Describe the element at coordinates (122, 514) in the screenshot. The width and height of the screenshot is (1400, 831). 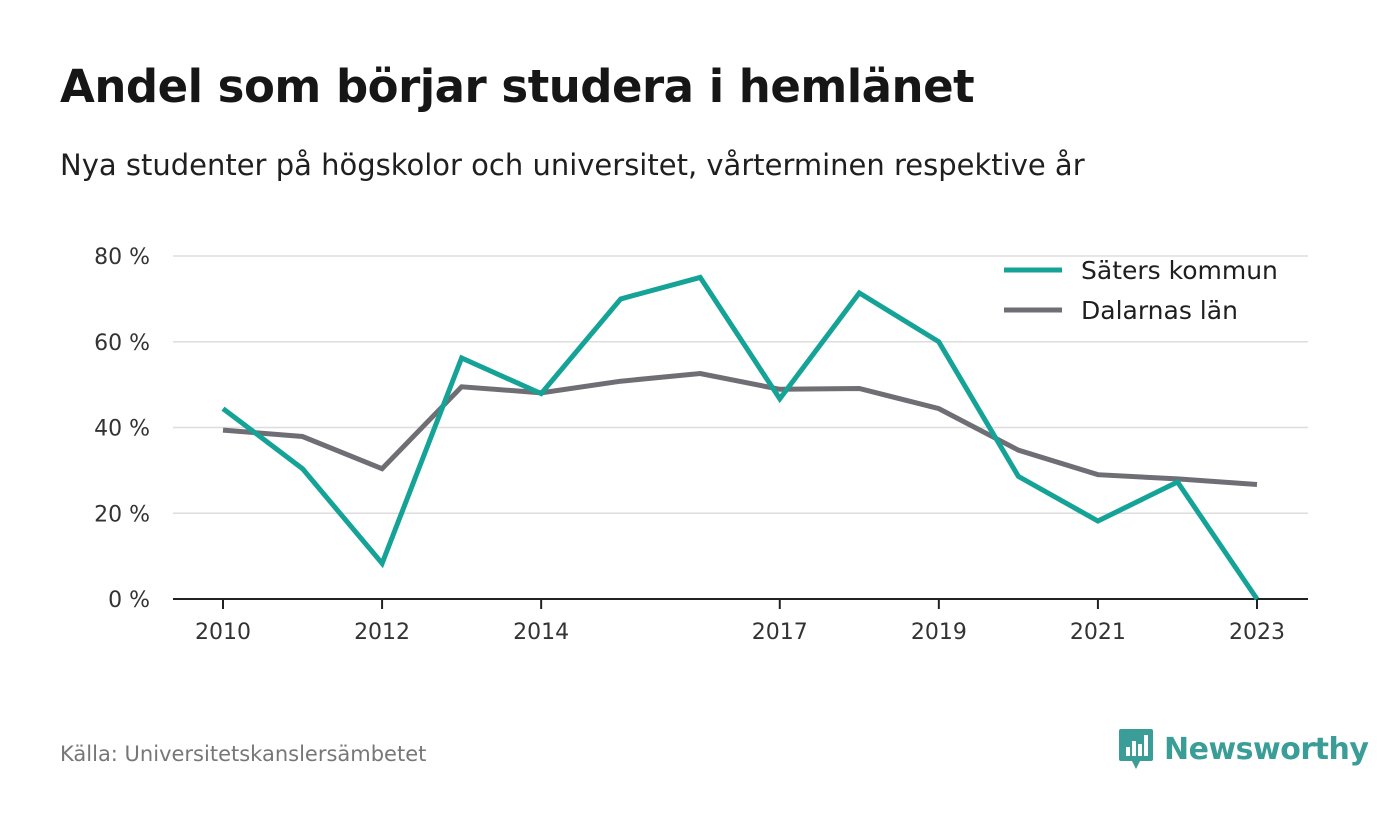
I see `y-tick-label: 20 %` at that location.